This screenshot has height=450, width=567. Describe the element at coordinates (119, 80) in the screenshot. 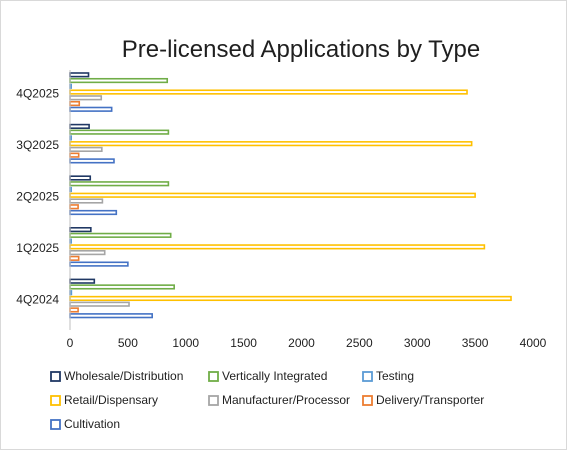

I see `bar-4q2025-vertically-integrated` at that location.